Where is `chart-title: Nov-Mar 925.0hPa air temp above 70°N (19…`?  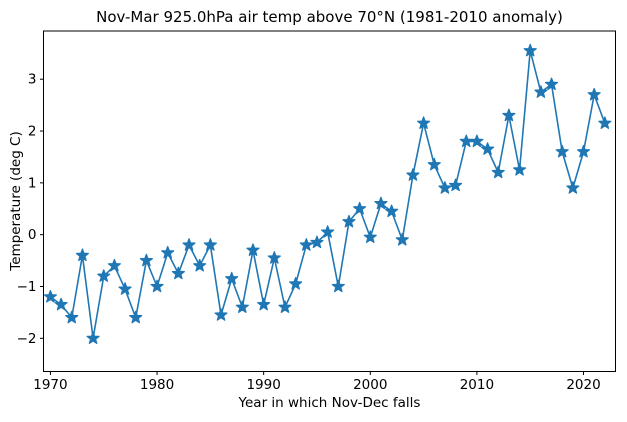 chart-title: Nov-Mar 925.0hPa air temp above 70°N (19… is located at coordinates (329, 17).